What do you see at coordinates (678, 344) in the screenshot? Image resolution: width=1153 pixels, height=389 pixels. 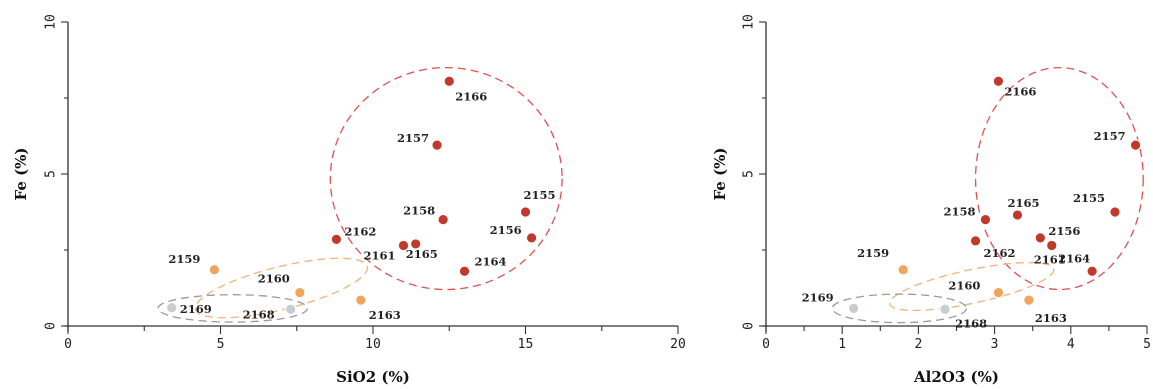 I see `x-tick-label: 20` at bounding box center [678, 344].